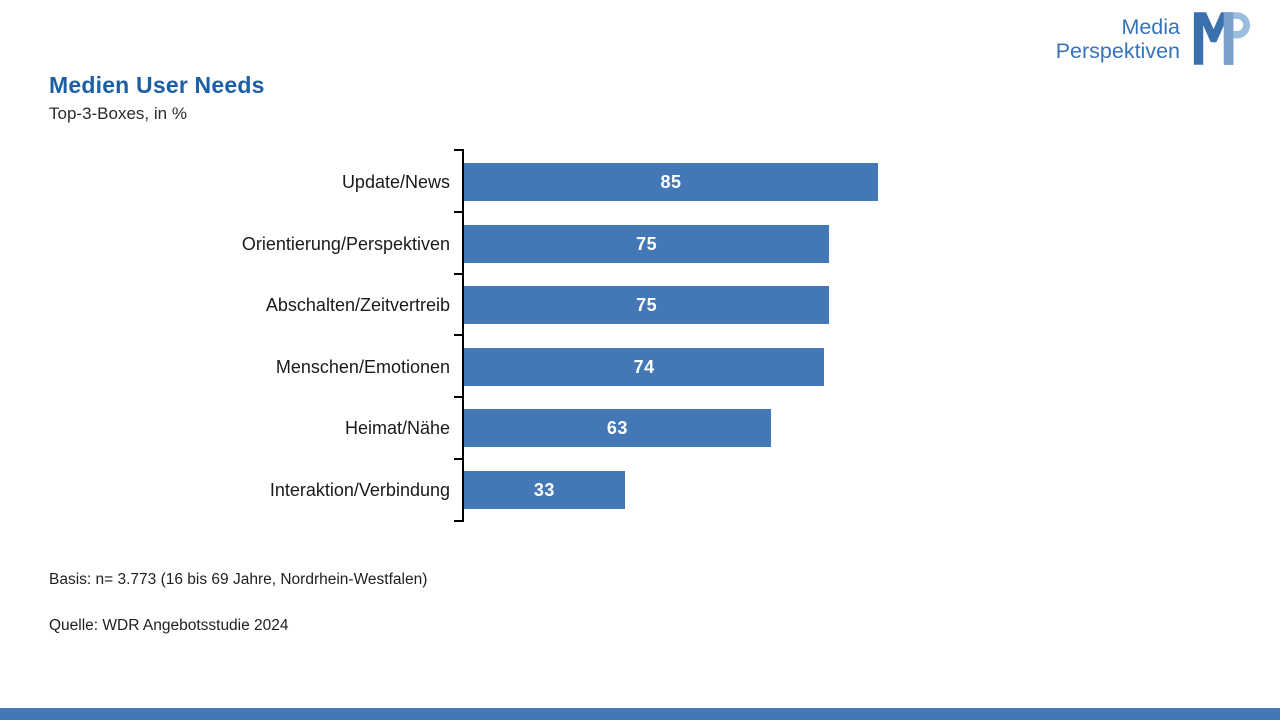  I want to click on value-label: 74, so click(644, 366).